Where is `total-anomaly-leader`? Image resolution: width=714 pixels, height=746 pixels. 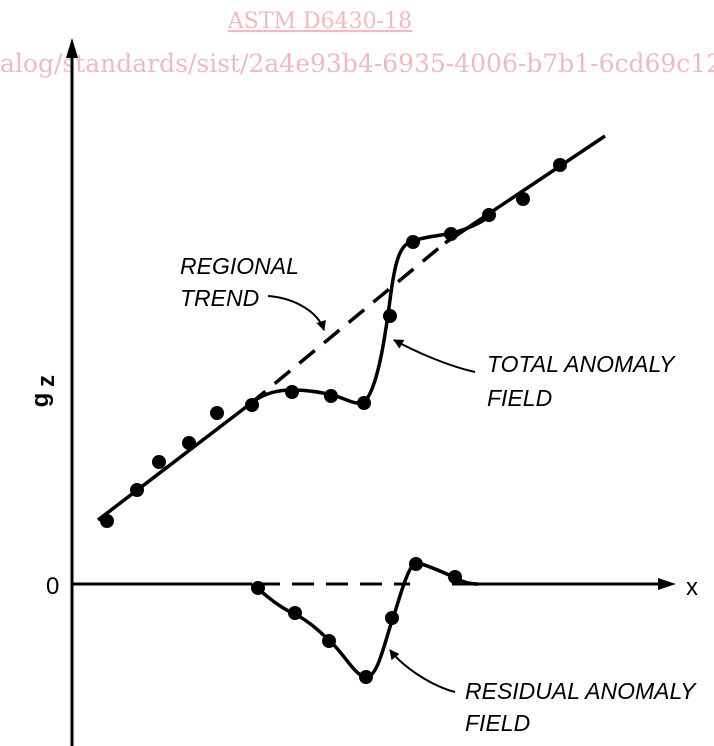
total-anomaly-leader is located at coordinates (434, 356).